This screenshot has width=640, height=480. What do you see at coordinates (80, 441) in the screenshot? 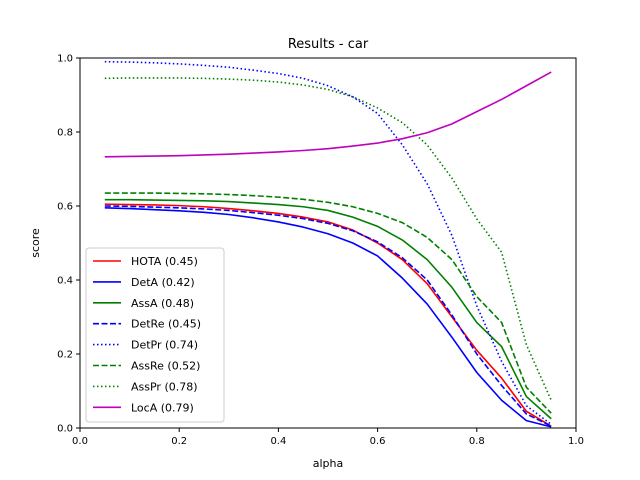
I see `x-tick-label: 0.0` at bounding box center [80, 441].